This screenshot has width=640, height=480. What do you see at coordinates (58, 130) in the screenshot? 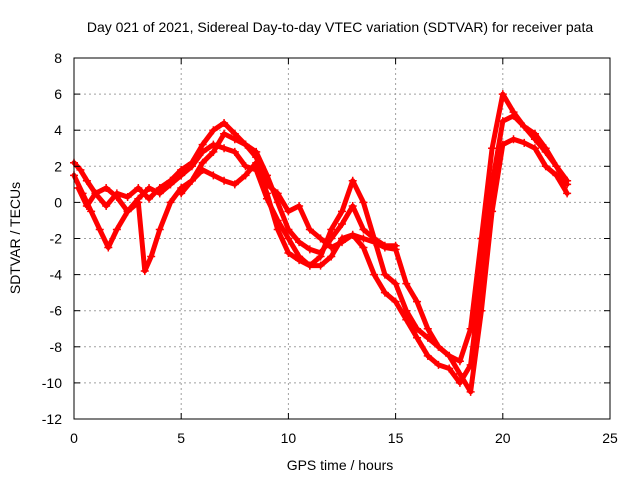
I see `y-tick-label: 4` at bounding box center [58, 130].